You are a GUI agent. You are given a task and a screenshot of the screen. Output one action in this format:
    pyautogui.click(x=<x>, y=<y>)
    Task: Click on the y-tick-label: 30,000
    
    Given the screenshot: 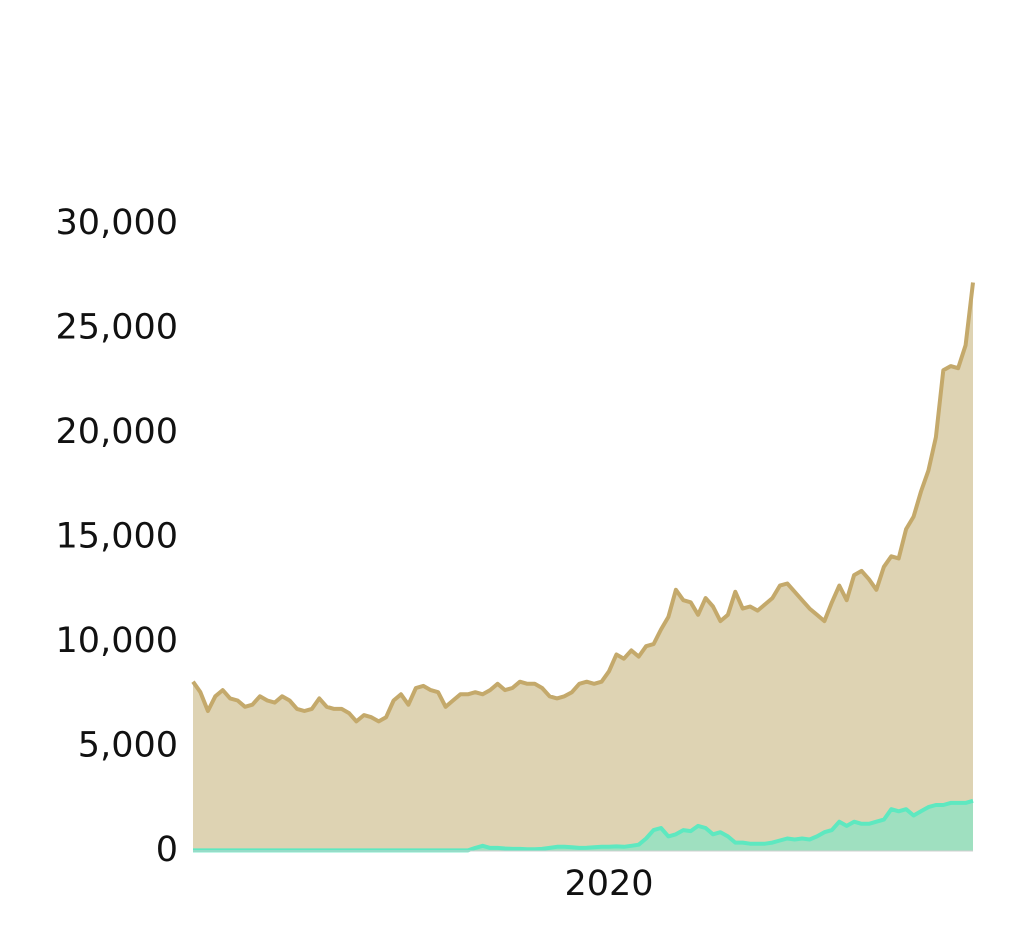 What is the action you would take?
    pyautogui.click(x=117, y=223)
    